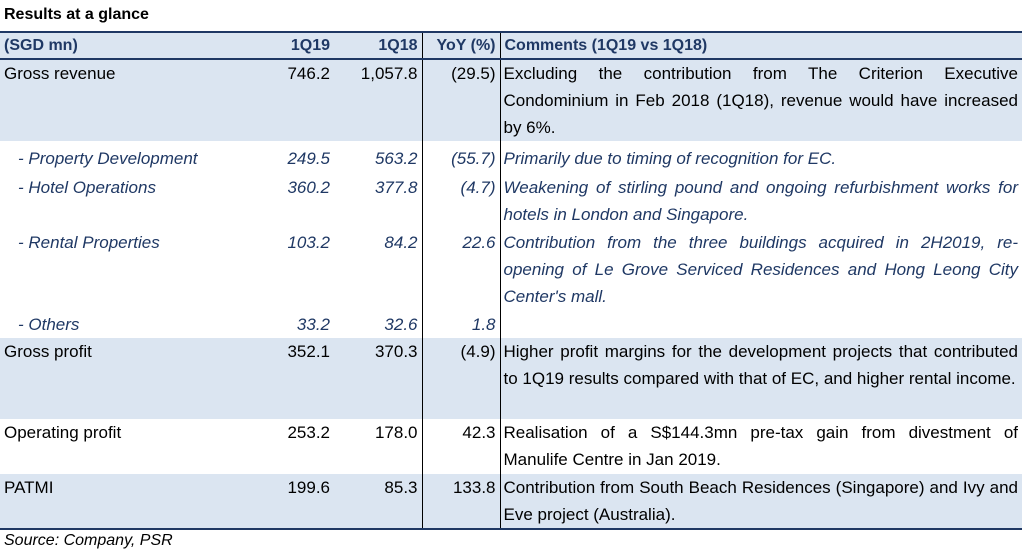 This screenshot has height=555, width=1024. I want to click on value-1q19: 746.2, so click(303, 100).